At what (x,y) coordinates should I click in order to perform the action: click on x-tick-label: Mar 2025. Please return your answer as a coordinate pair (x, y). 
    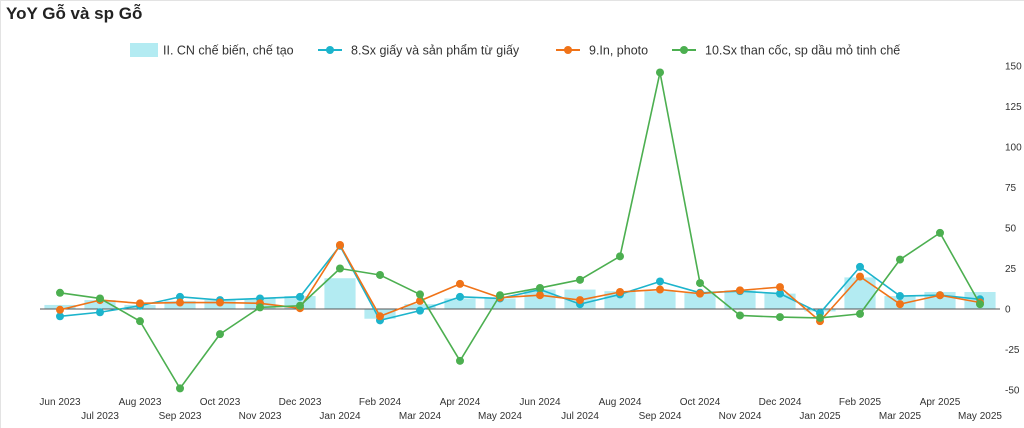
    Looking at the image, I should click on (900, 416).